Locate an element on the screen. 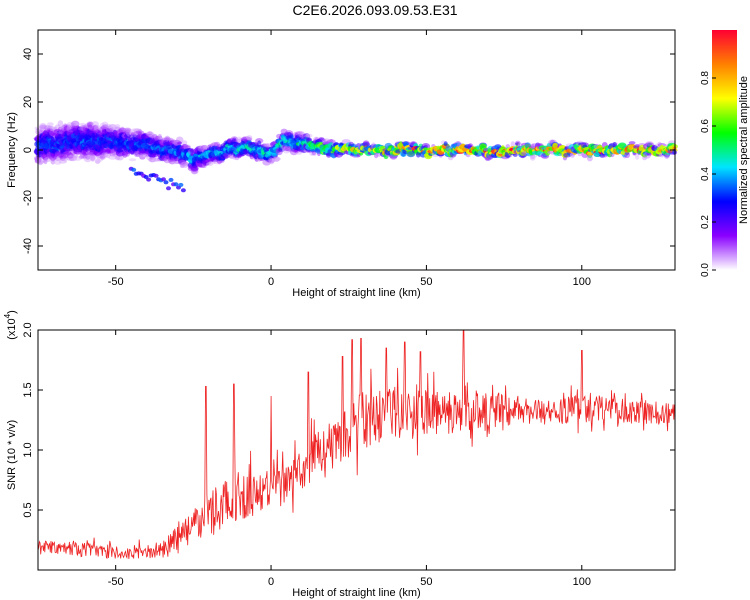  snr-y-scale-exponent: 4 is located at coordinates (7, 315).